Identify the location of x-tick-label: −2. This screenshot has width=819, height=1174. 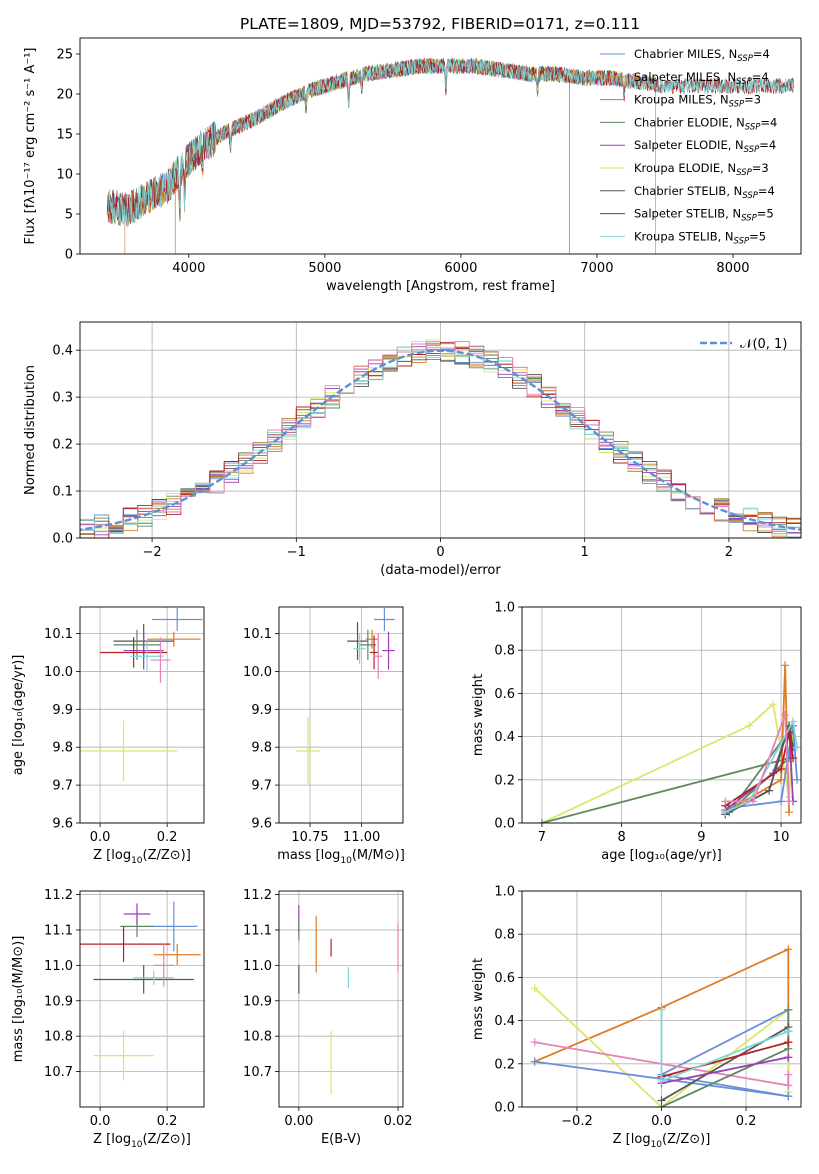
(152, 552).